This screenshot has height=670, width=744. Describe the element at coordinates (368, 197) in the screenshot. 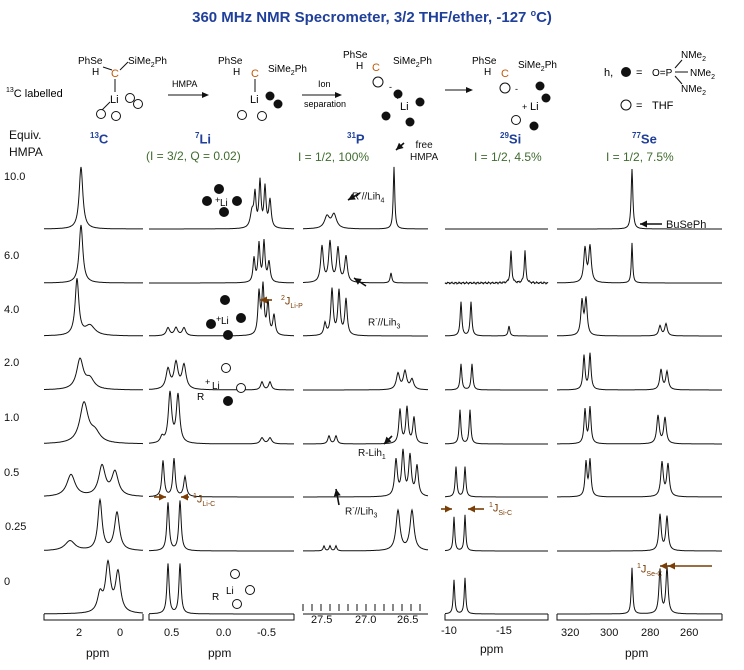

I see `r-lih4-label: R-//Lih4` at that location.